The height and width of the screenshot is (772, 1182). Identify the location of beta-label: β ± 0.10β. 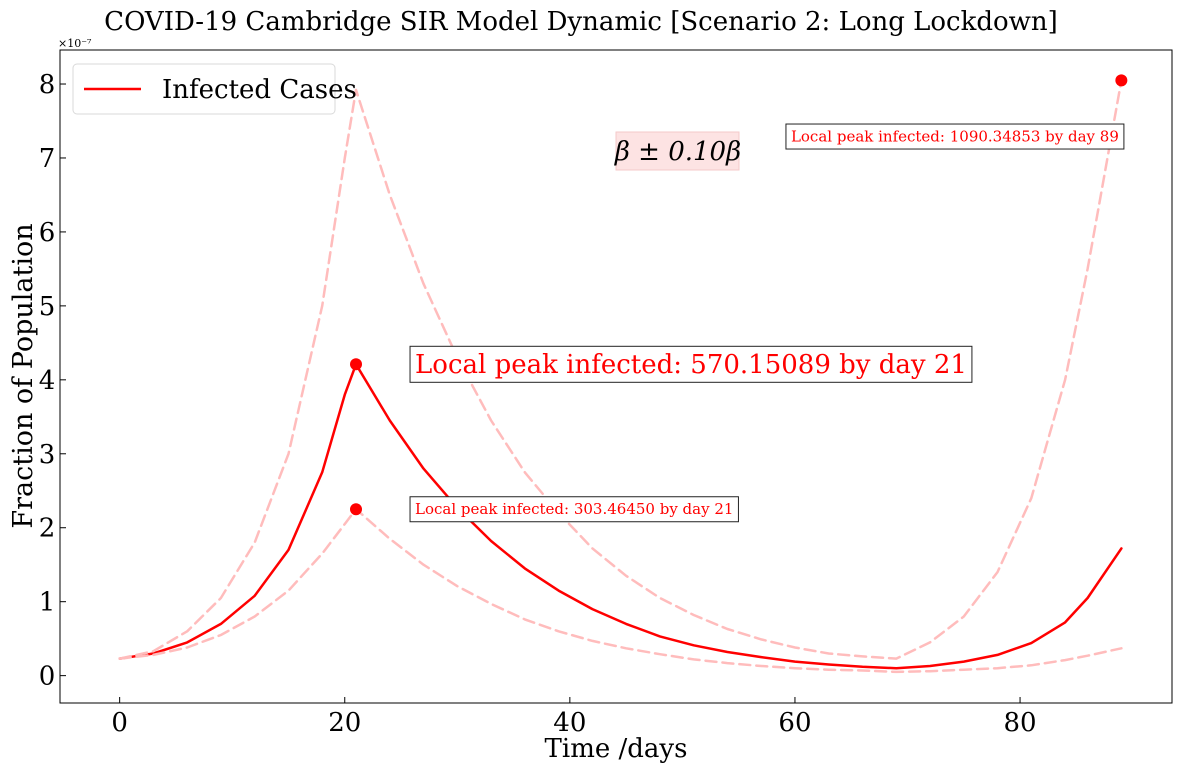
(677, 152).